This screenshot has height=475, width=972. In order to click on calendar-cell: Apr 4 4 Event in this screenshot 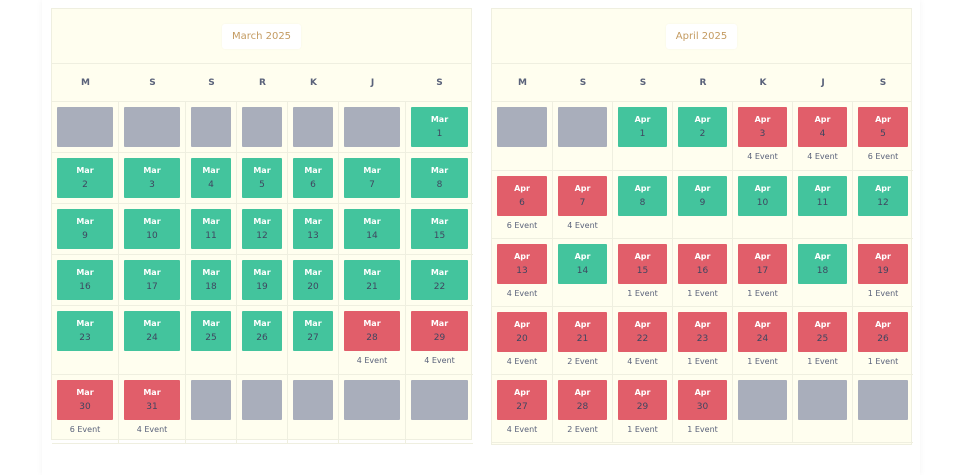, I will do `click(823, 136)`.